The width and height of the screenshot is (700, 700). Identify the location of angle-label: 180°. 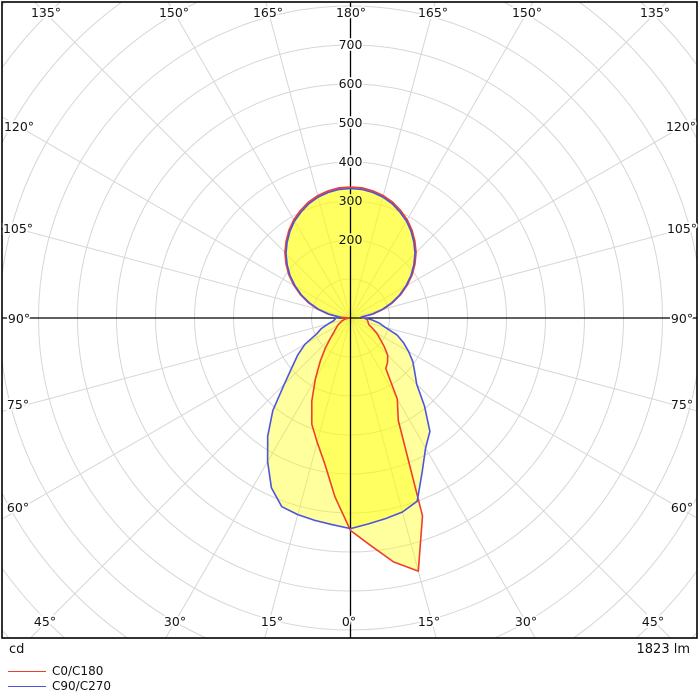
(351, 12).